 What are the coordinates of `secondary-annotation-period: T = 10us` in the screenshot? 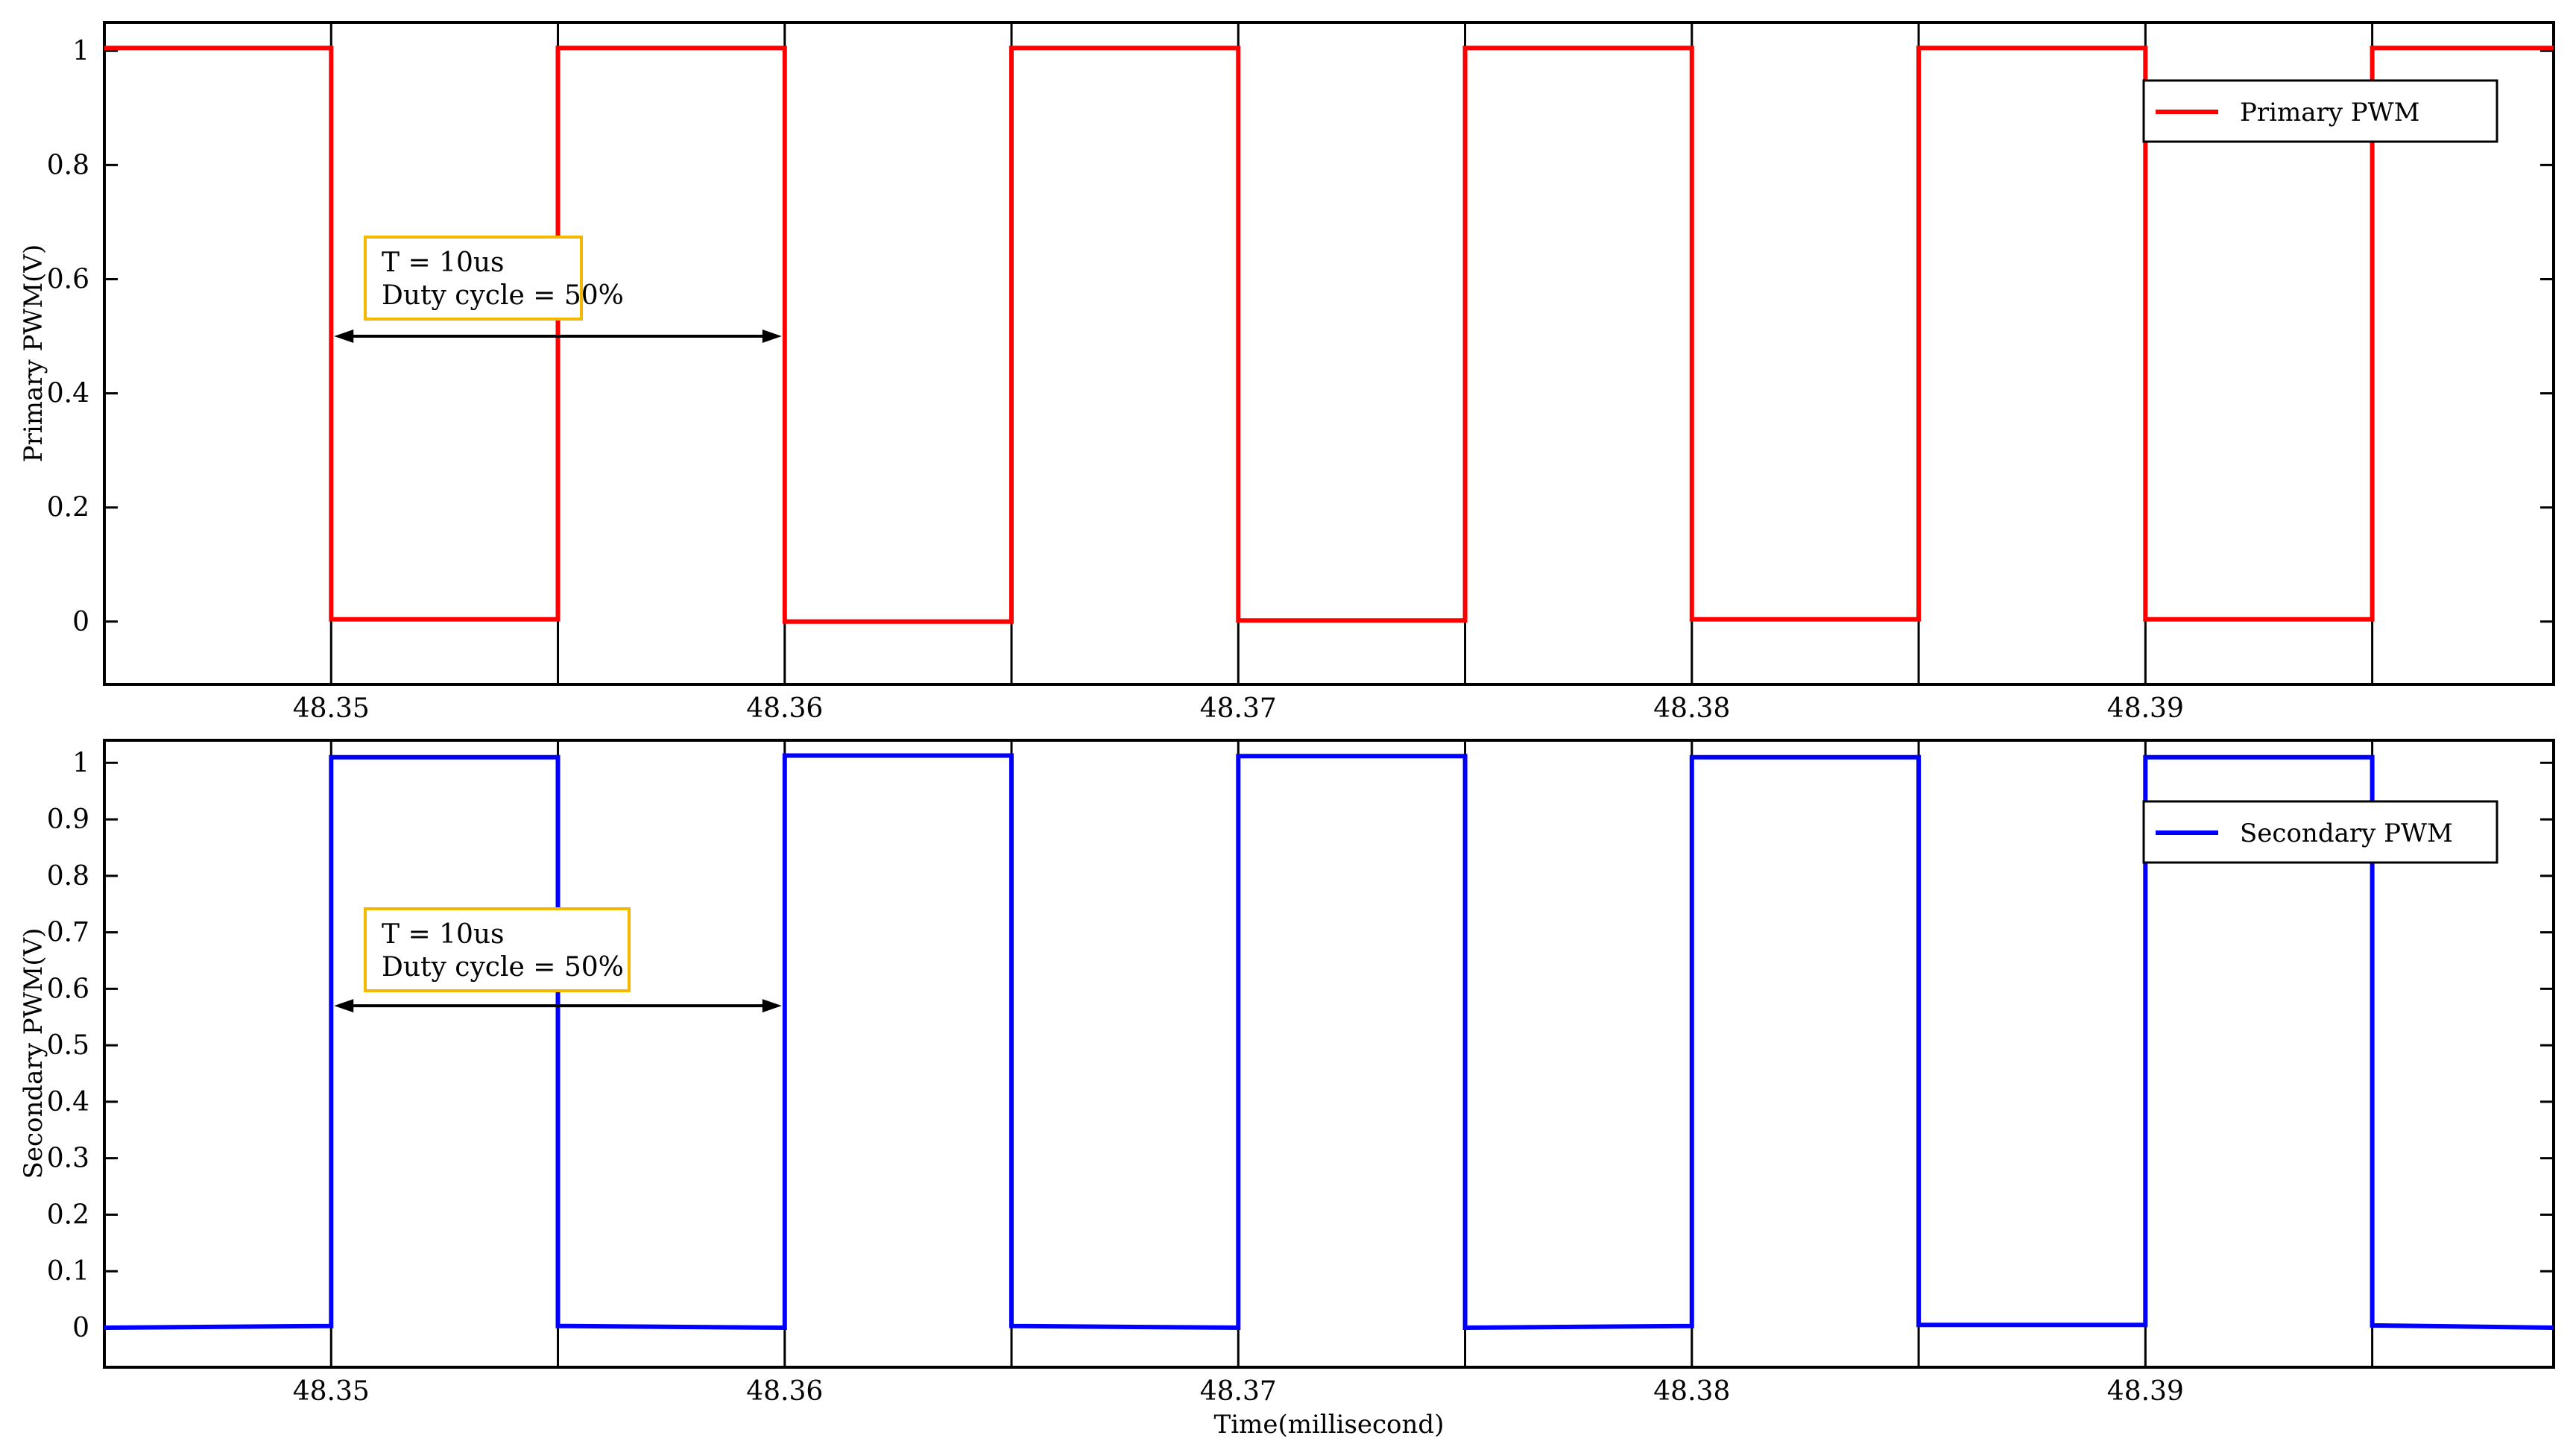 It's located at (444, 934).